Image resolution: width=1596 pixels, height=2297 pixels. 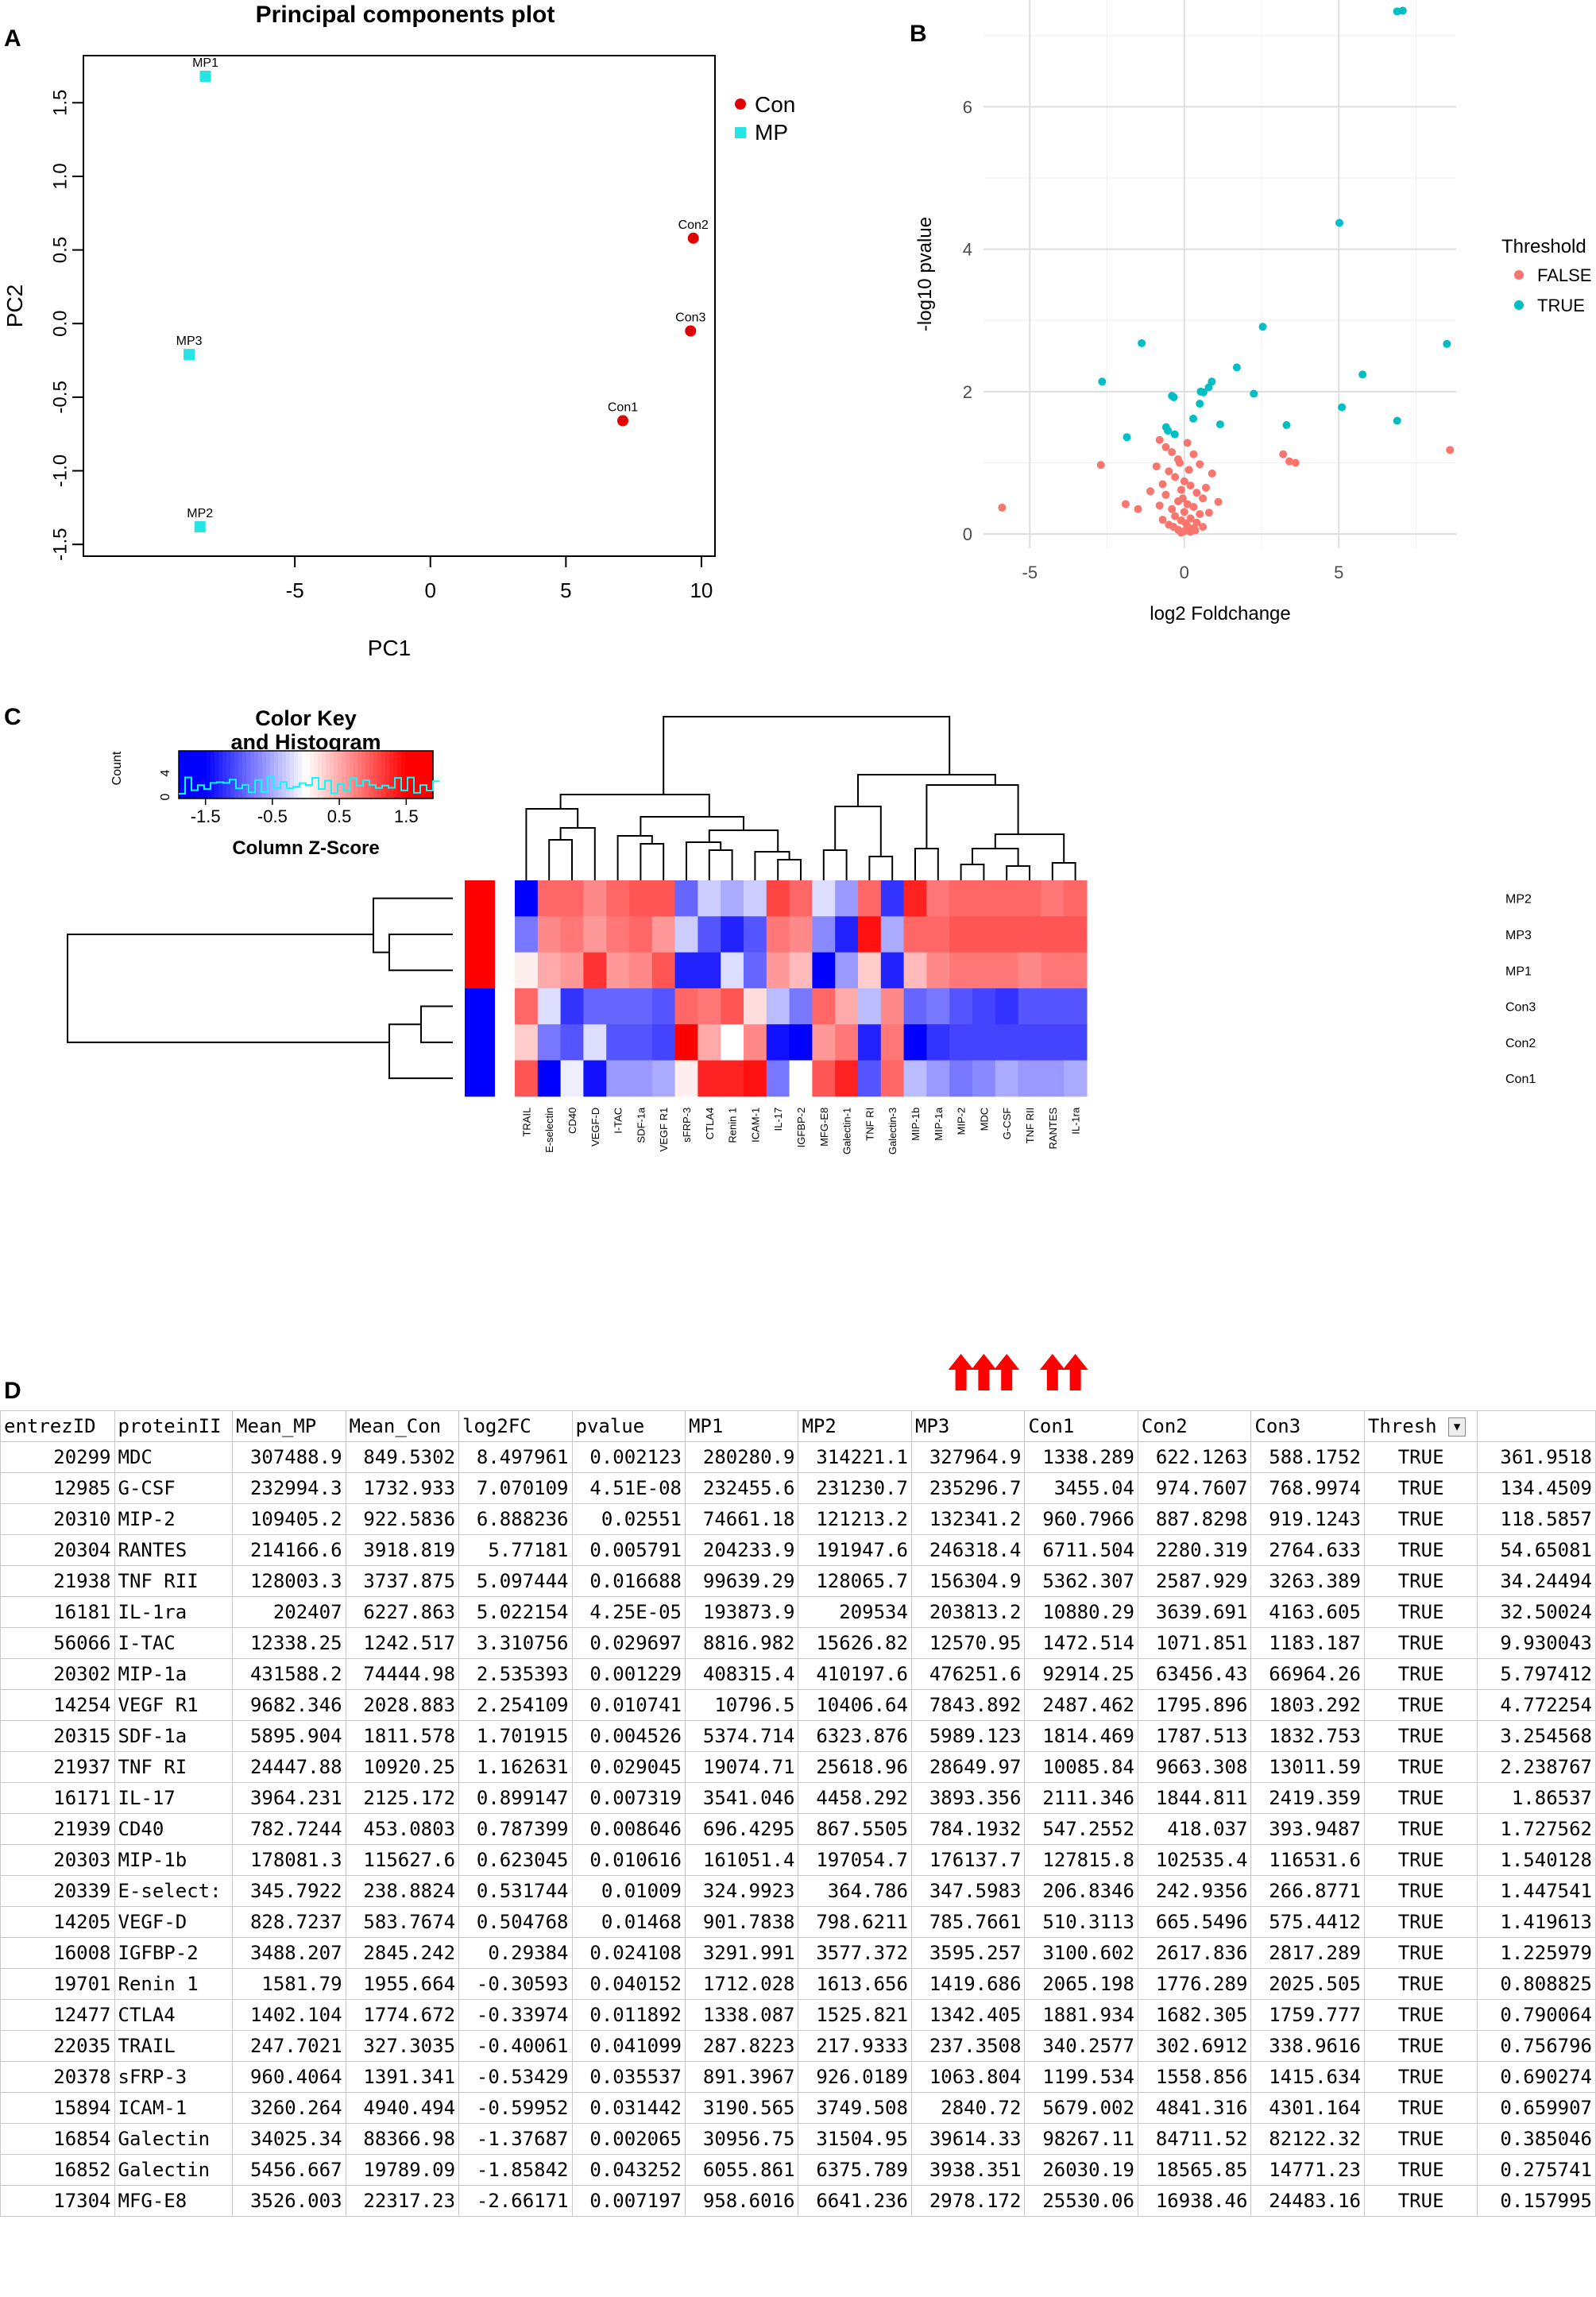 I want to click on legend-true-label: TRUE, so click(x=1561, y=305).